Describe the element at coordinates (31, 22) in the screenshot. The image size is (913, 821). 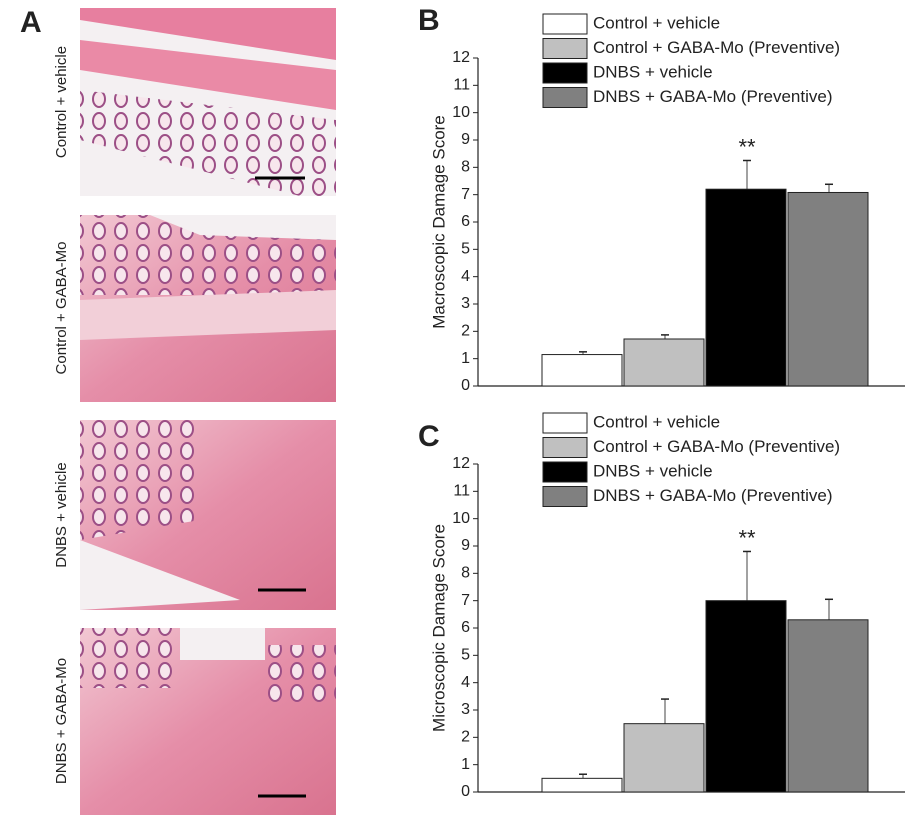
I see `panel-label: A` at that location.